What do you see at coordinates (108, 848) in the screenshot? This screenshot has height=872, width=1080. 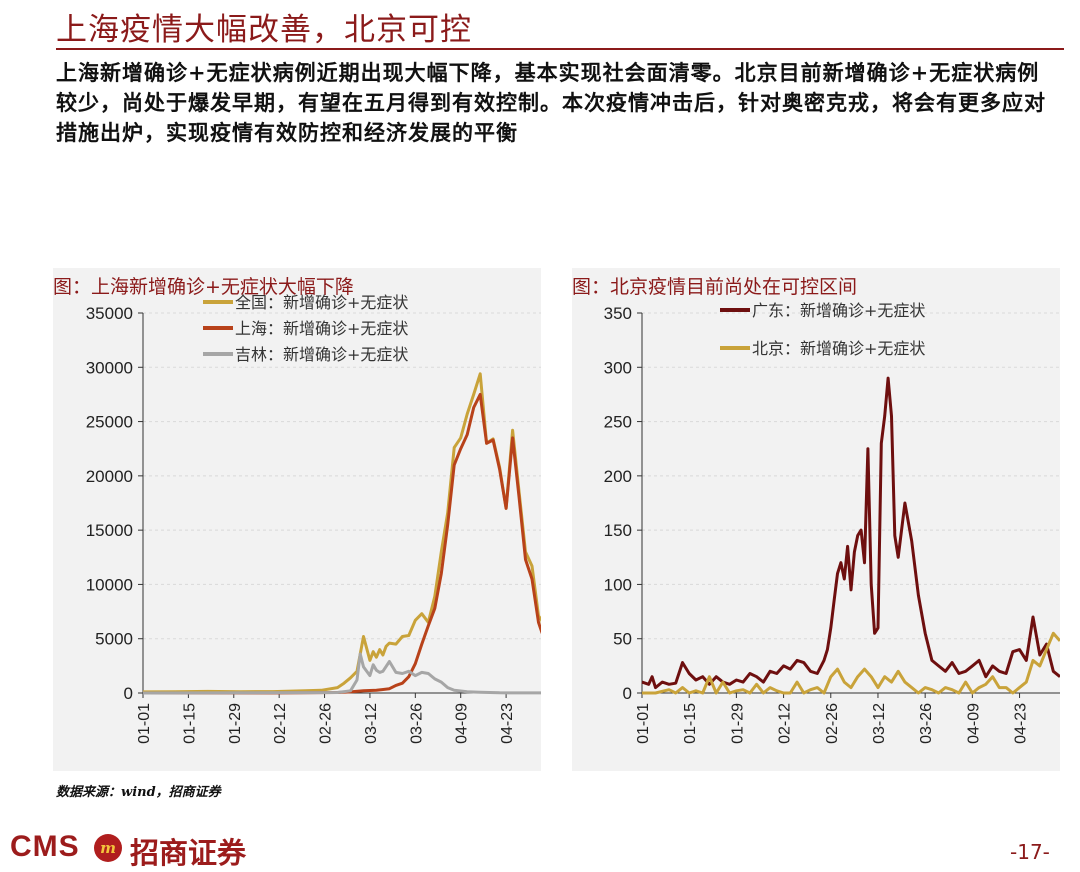 I see `logo-badge-icon: m` at bounding box center [108, 848].